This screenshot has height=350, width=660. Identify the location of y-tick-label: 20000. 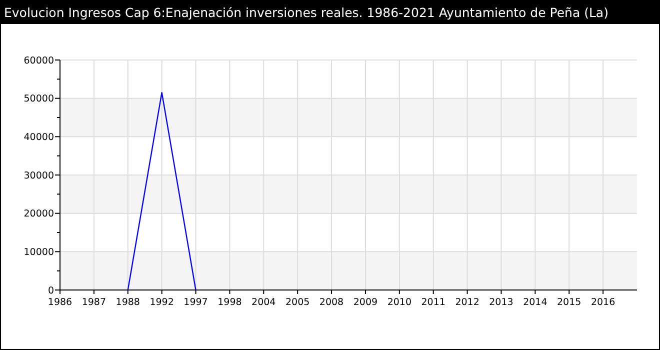
(39, 214).